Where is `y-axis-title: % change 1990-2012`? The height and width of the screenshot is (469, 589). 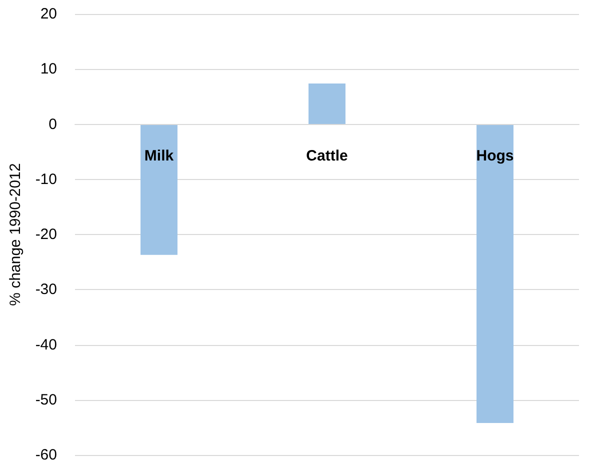 y-axis-title: % change 1990-2012 is located at coordinates (15, 234).